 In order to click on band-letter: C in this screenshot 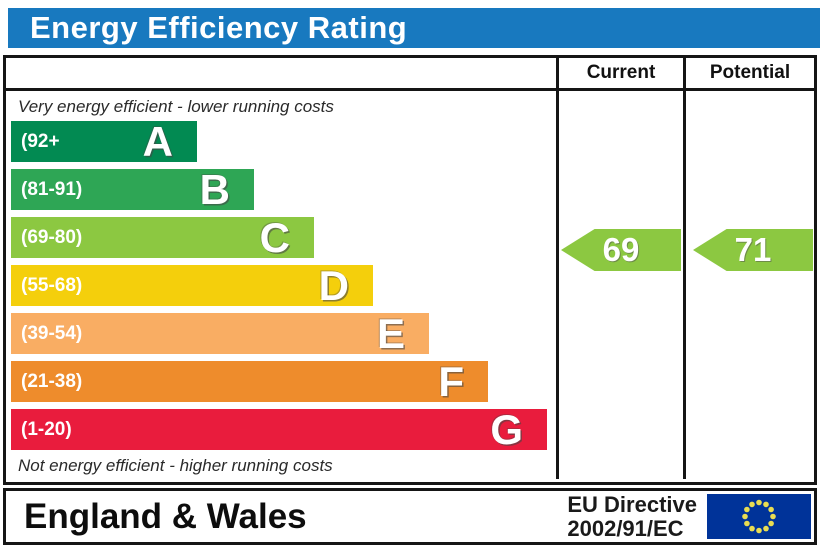, I will do `click(274, 237)`.